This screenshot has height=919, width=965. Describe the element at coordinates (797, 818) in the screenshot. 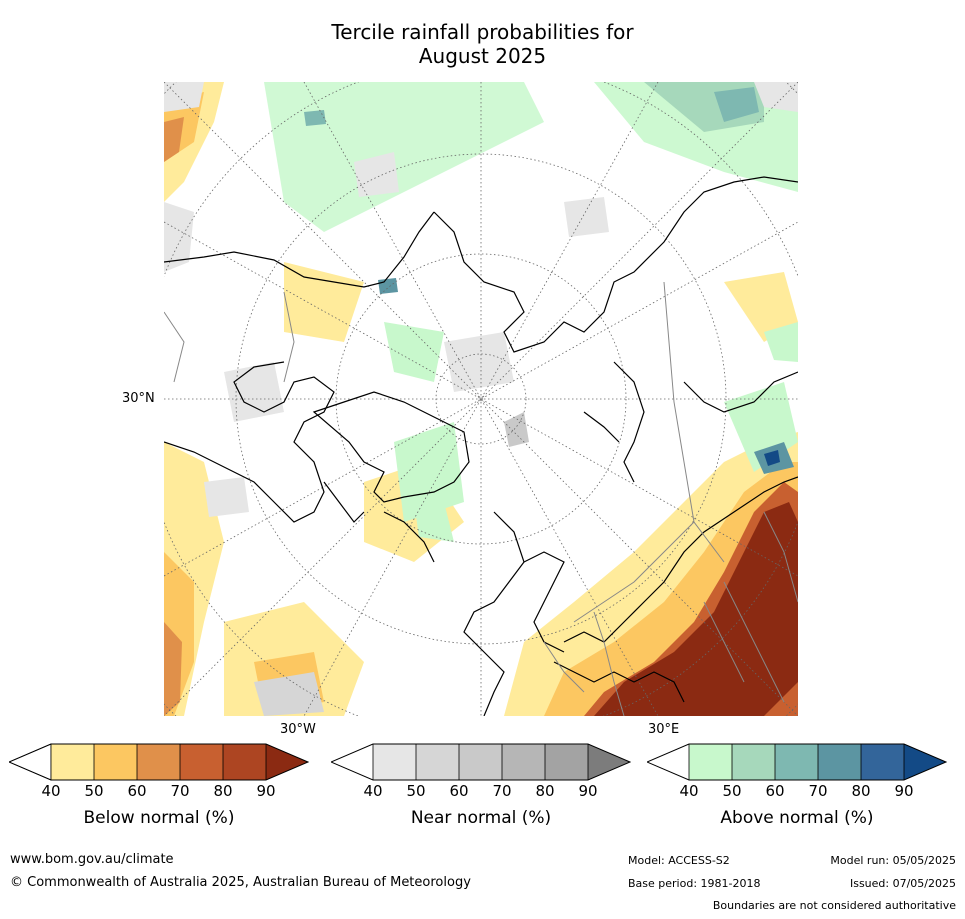

I see `colorbar-above-label: Above normal (%)` at that location.